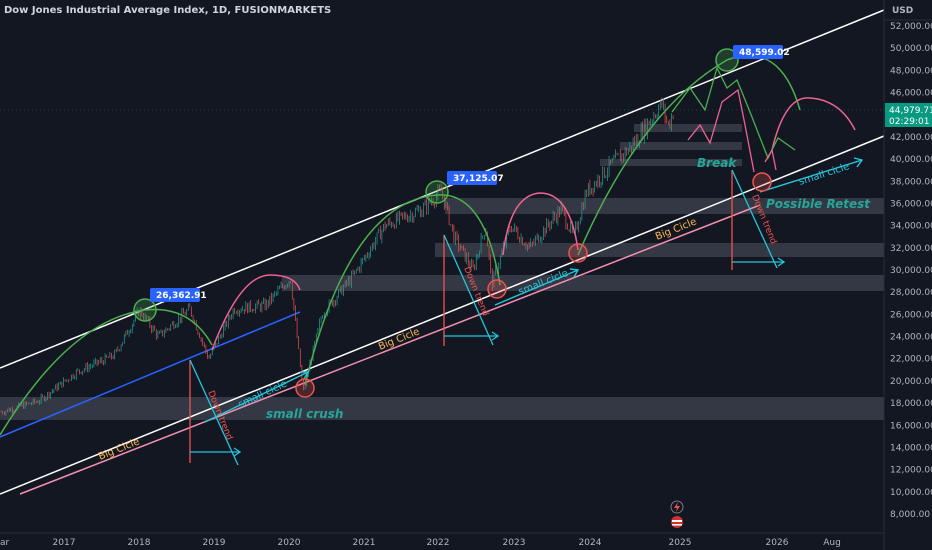 The height and width of the screenshot is (550, 932). I want to click on y-tick-label: 50,000.00, so click(911, 49).